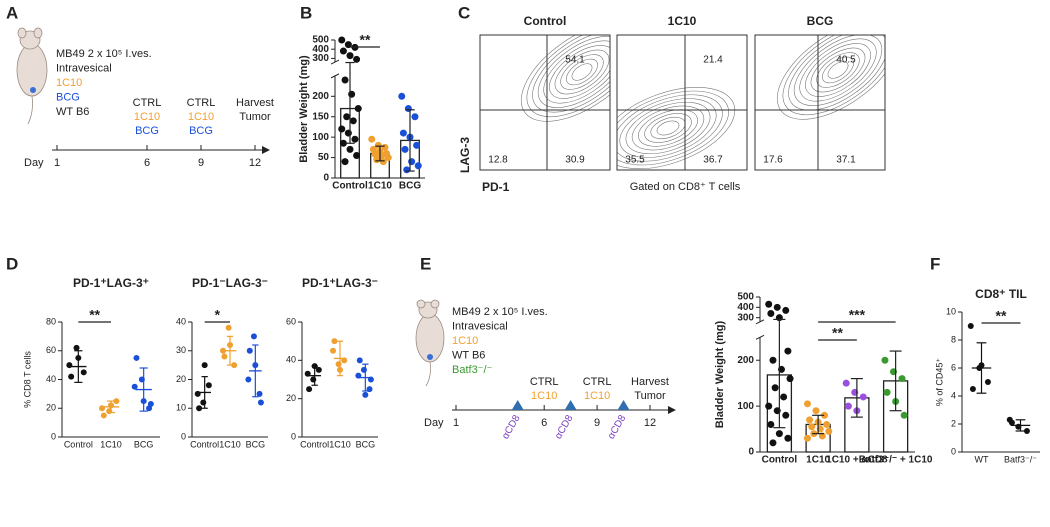  Describe the element at coordinates (430, 343) in the screenshot. I see `mouse-icon-e` at that location.